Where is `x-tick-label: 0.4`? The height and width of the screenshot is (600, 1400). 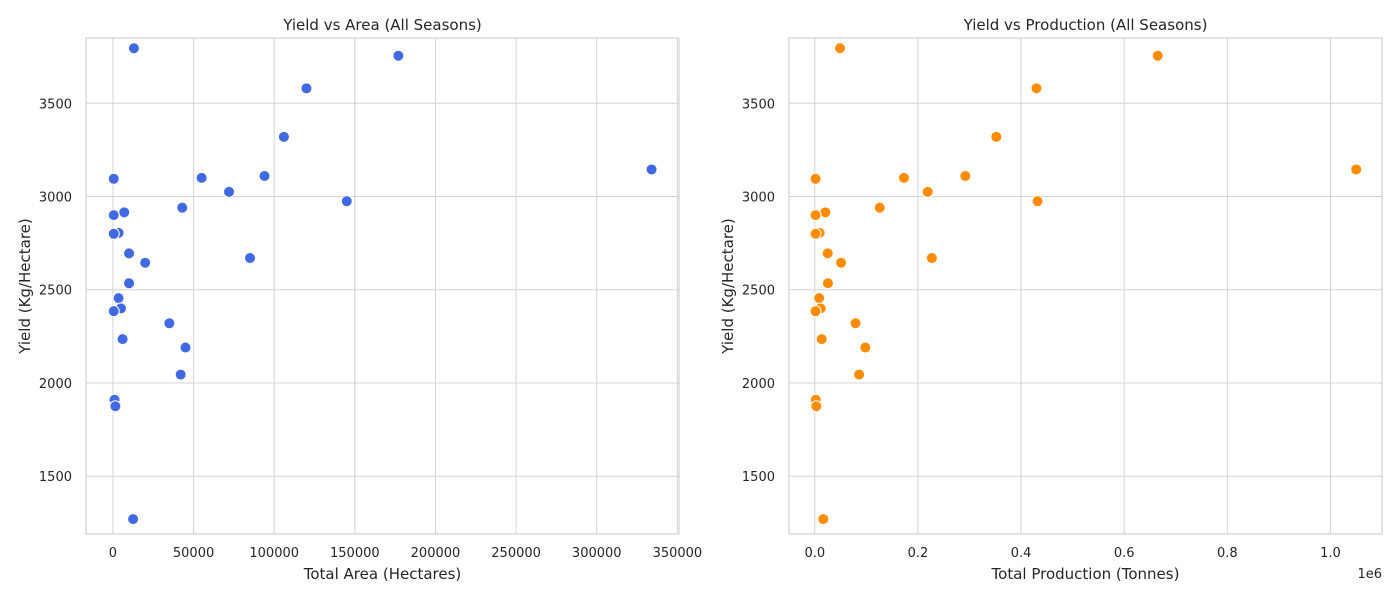 x-tick-label: 0.4 is located at coordinates (1021, 553).